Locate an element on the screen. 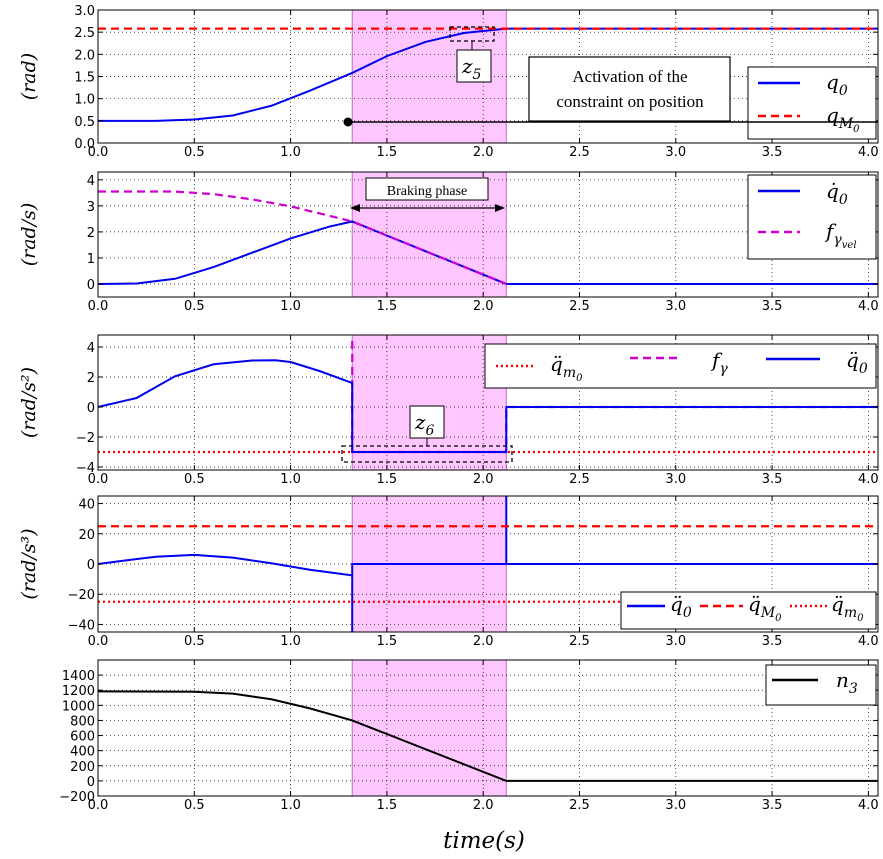  y-tick-label: 4 is located at coordinates (91, 181).